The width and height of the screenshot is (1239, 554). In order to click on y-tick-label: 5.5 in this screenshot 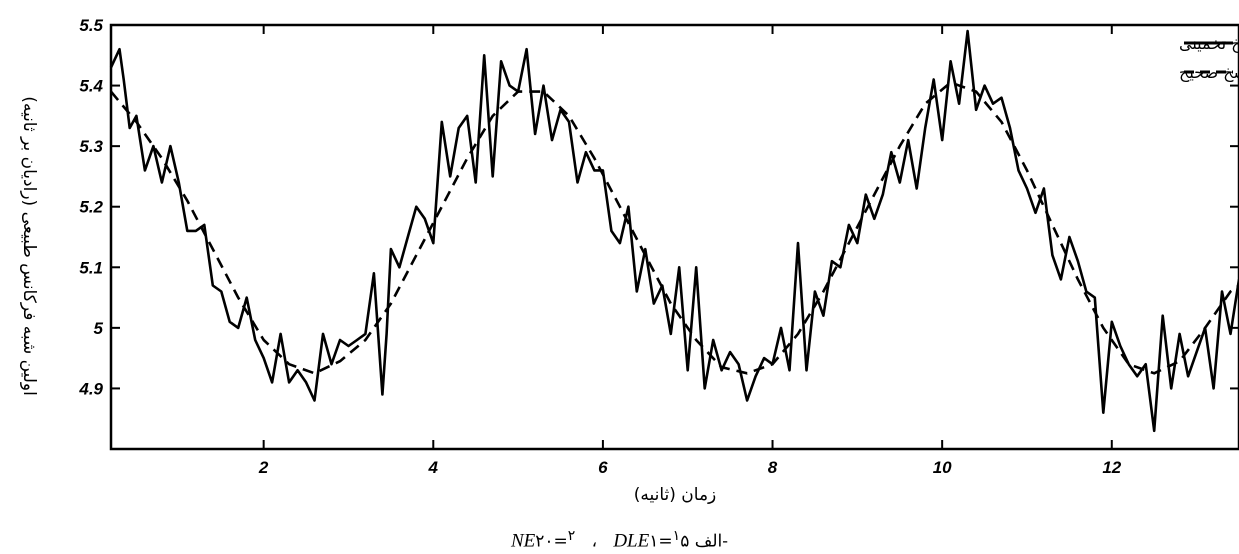, I will do `click(91, 25)`.